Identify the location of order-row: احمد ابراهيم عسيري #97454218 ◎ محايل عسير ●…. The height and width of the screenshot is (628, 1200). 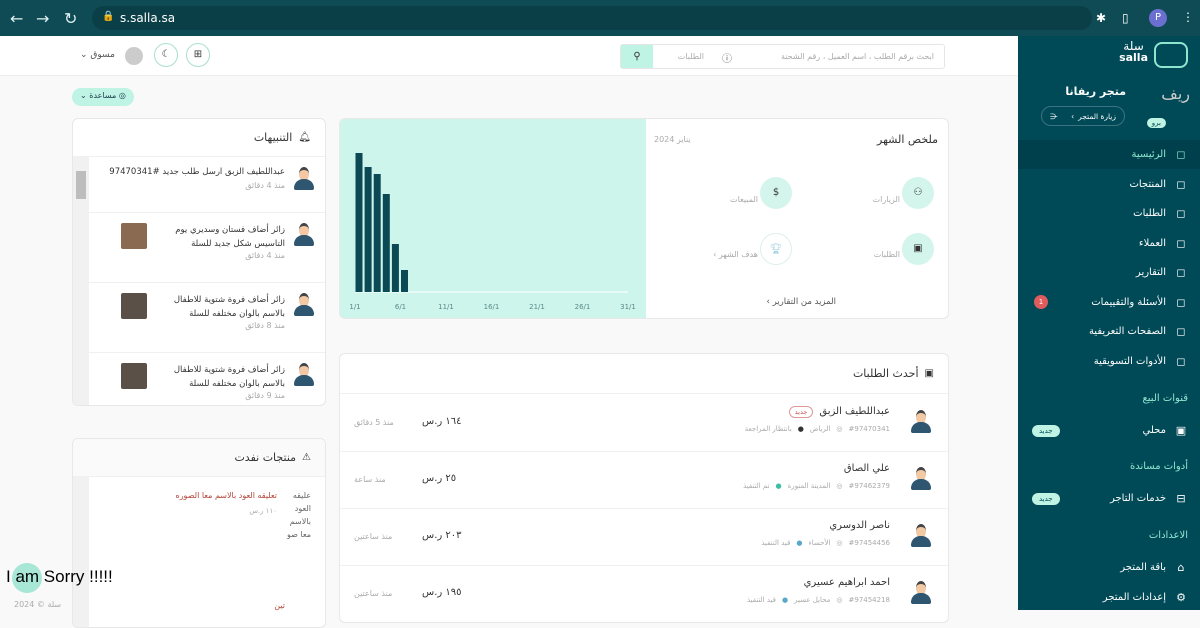
(644, 593).